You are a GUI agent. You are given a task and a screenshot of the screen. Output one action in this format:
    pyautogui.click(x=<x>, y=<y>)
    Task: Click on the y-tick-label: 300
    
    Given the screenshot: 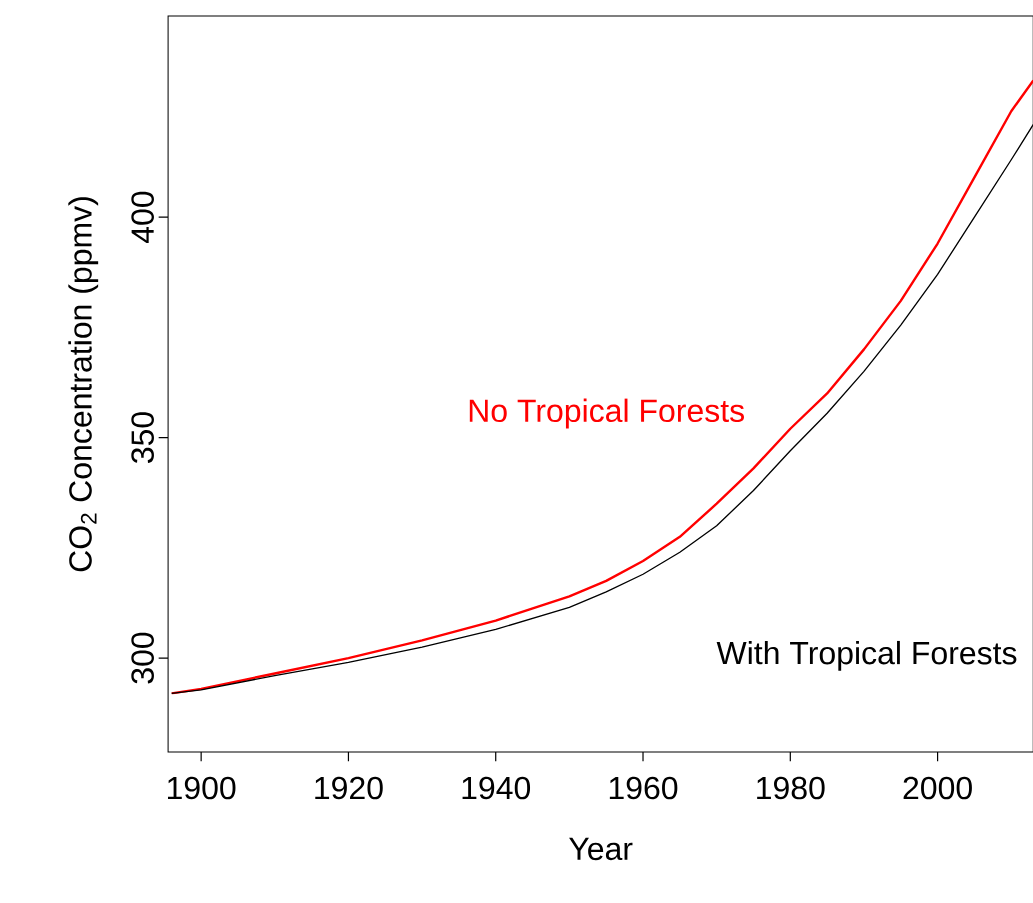 What is the action you would take?
    pyautogui.click(x=142, y=658)
    